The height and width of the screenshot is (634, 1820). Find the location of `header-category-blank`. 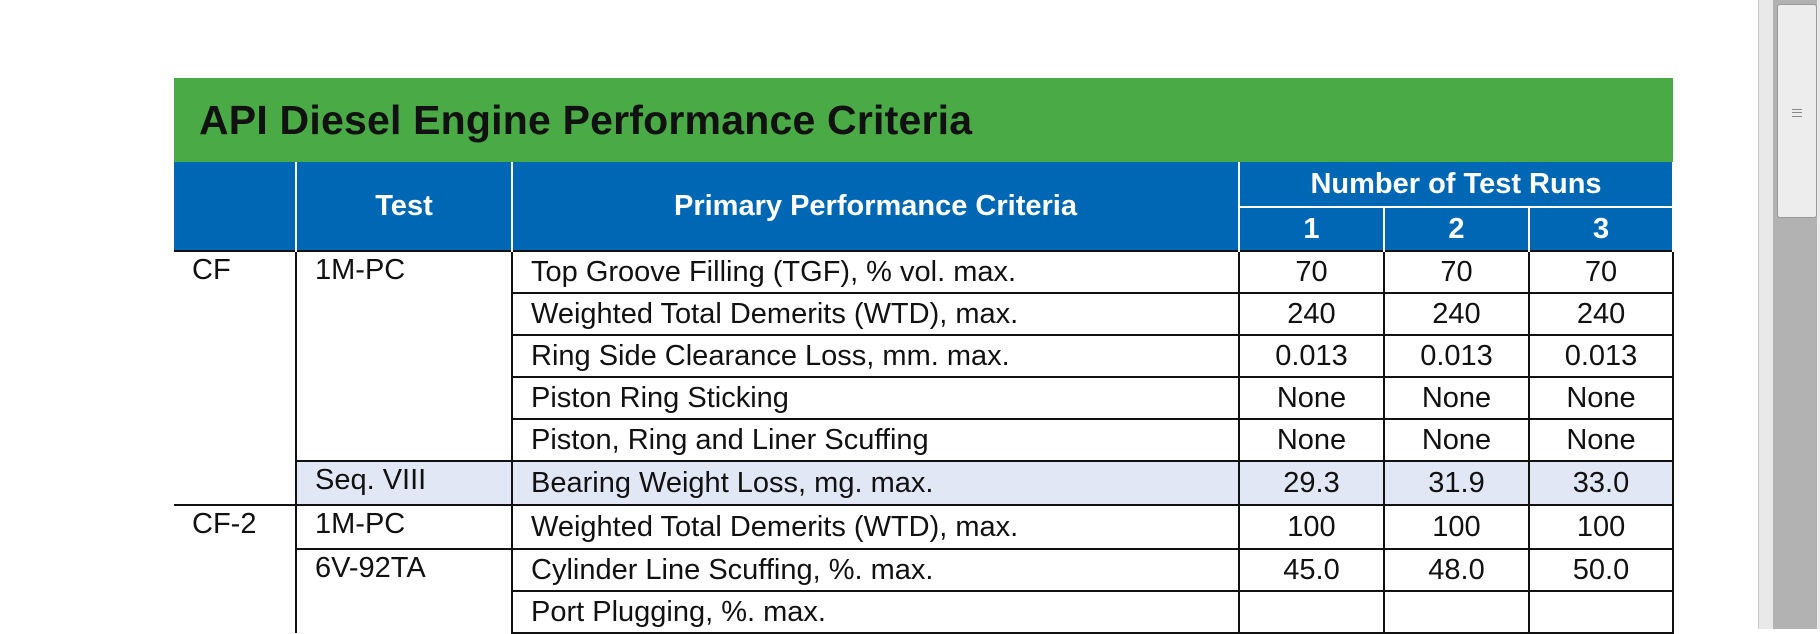

header-category-blank is located at coordinates (235, 206).